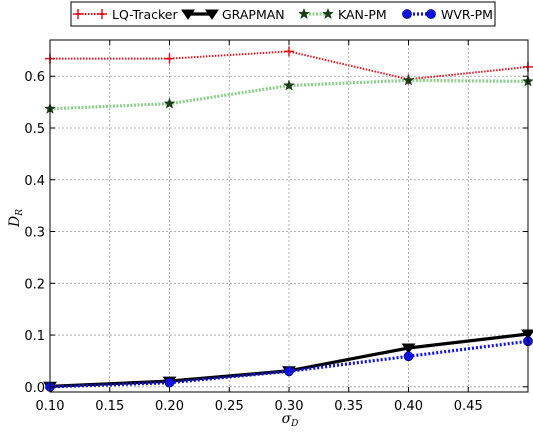 This screenshot has width=533, height=432. What do you see at coordinates (34, 284) in the screenshot?
I see `y-tick-label: 0.2` at bounding box center [34, 284].